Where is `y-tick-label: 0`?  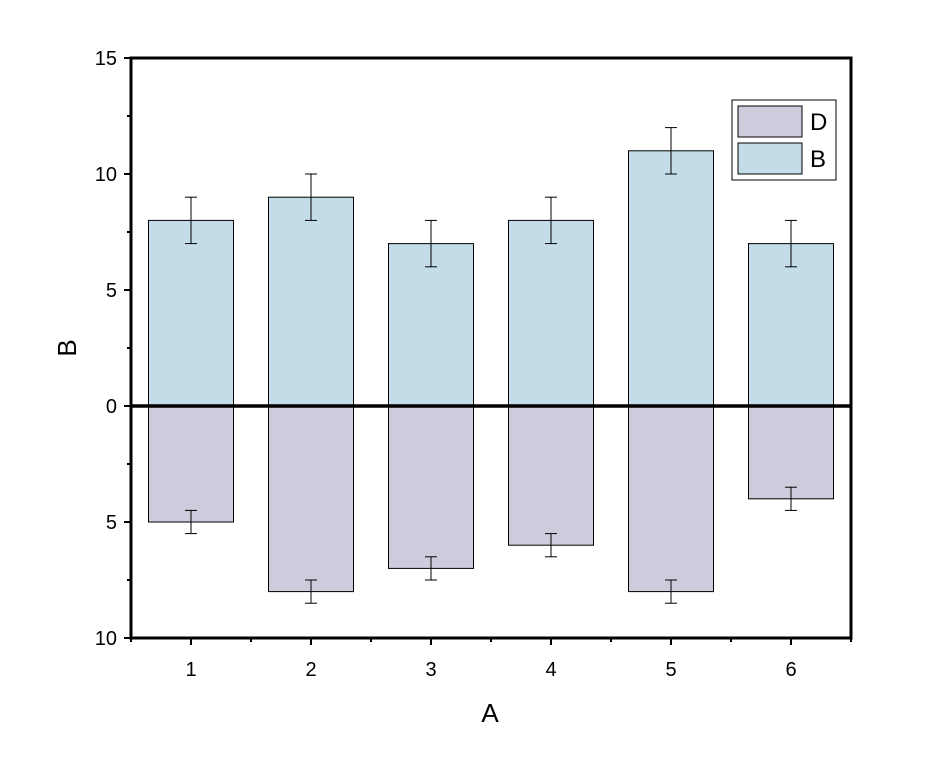 y-tick-label: 0 is located at coordinates (111, 407).